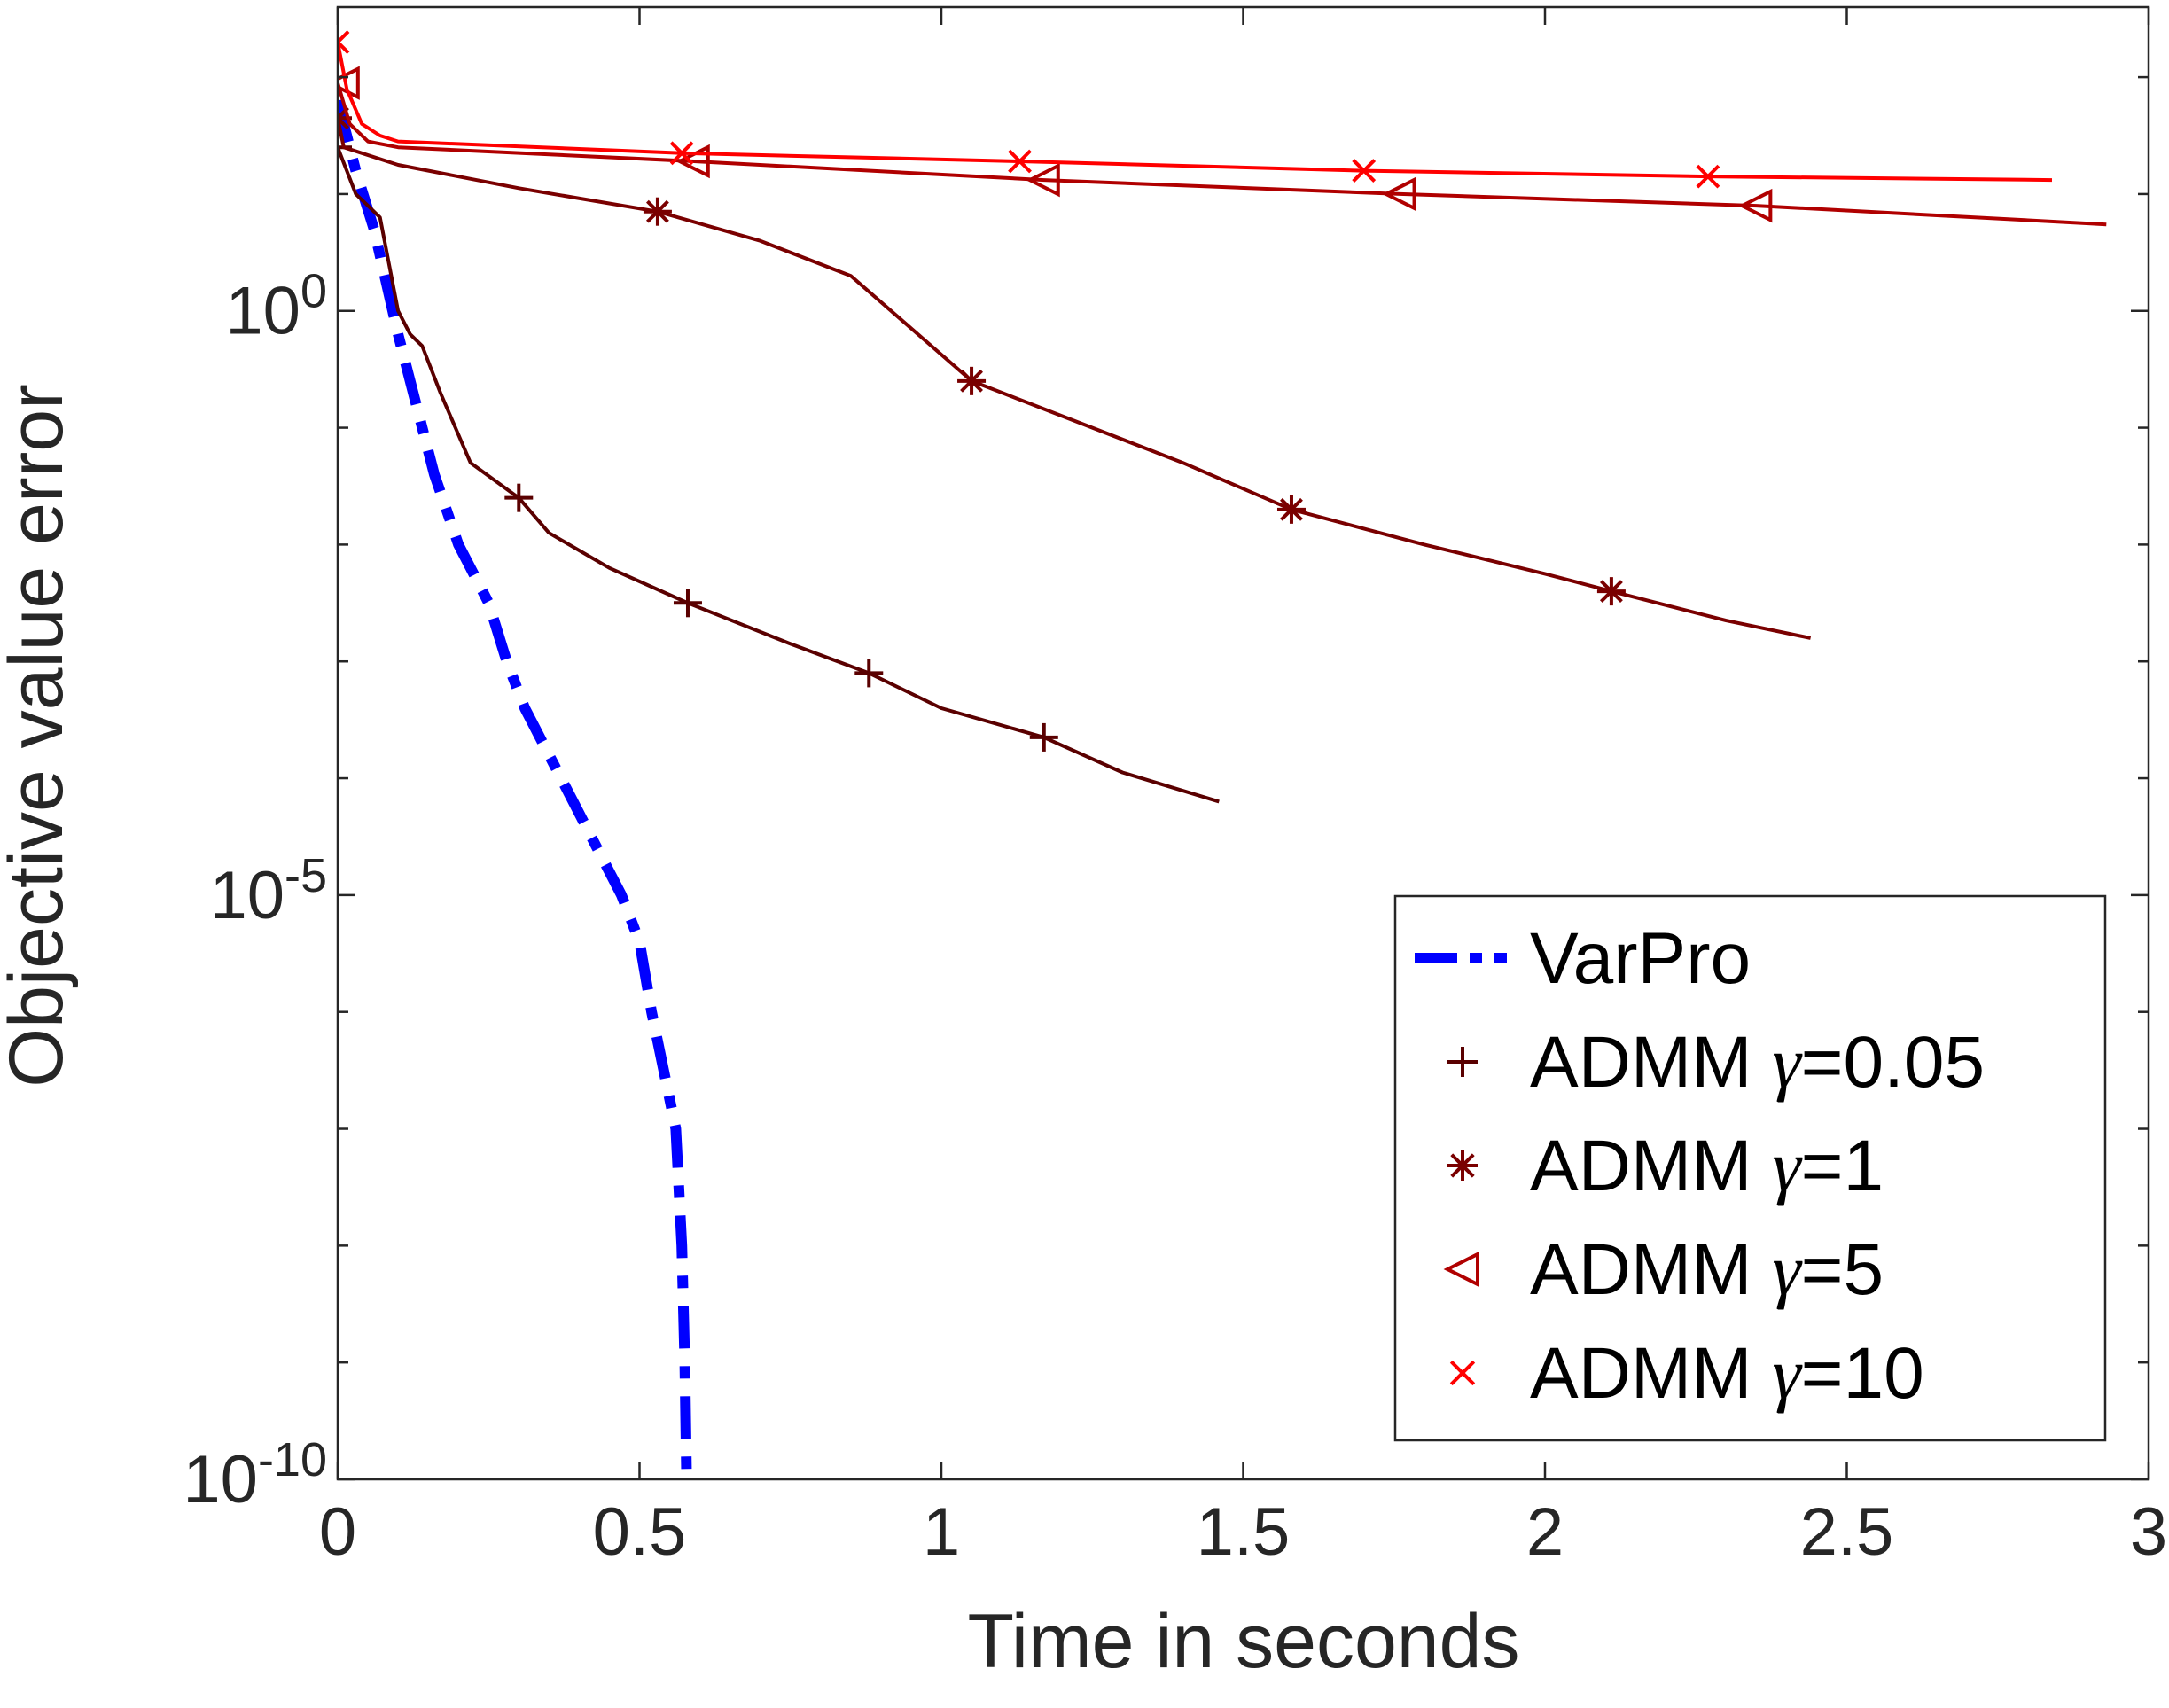 Image resolution: width=2169 pixels, height=1708 pixels. I want to click on legend-label: ADMM γ=10, so click(1727, 1374).